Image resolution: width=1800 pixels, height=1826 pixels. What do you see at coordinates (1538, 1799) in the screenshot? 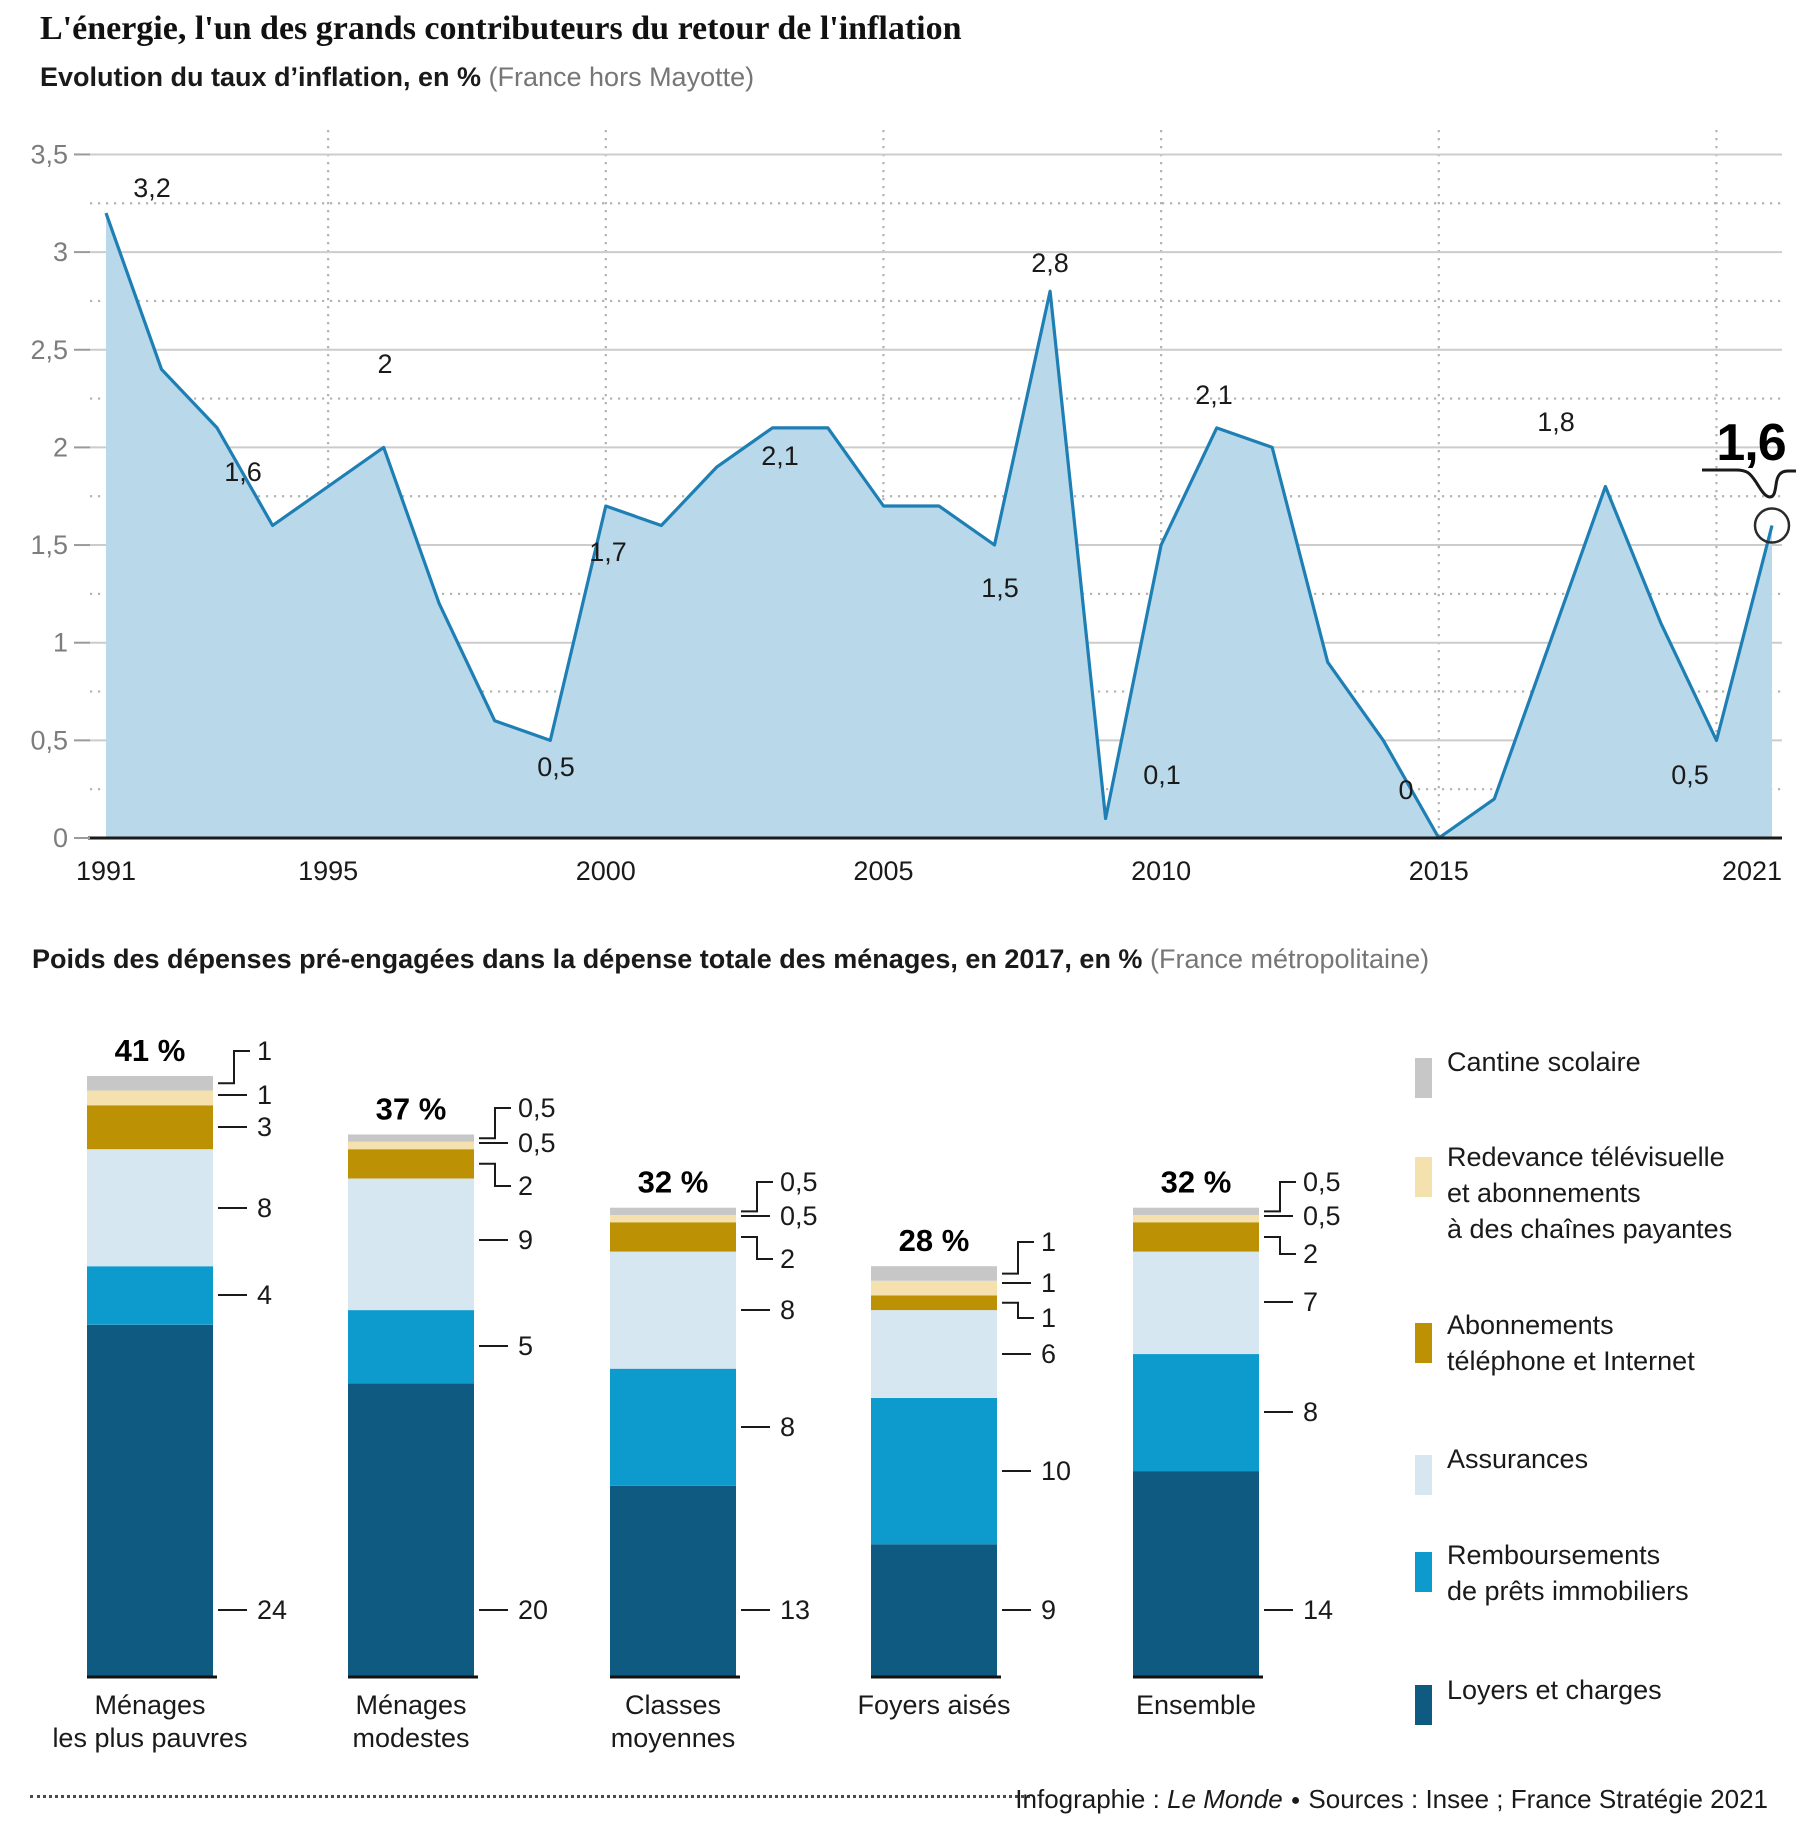
I see `footer-sources: Sources : Insee ; France Stratégie 2021` at bounding box center [1538, 1799].